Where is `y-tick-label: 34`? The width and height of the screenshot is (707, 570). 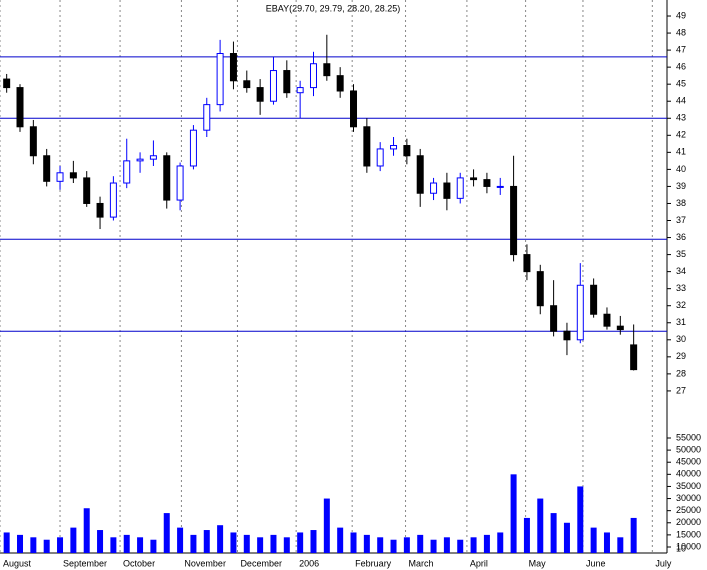 y-tick-label: 34 is located at coordinates (681, 271).